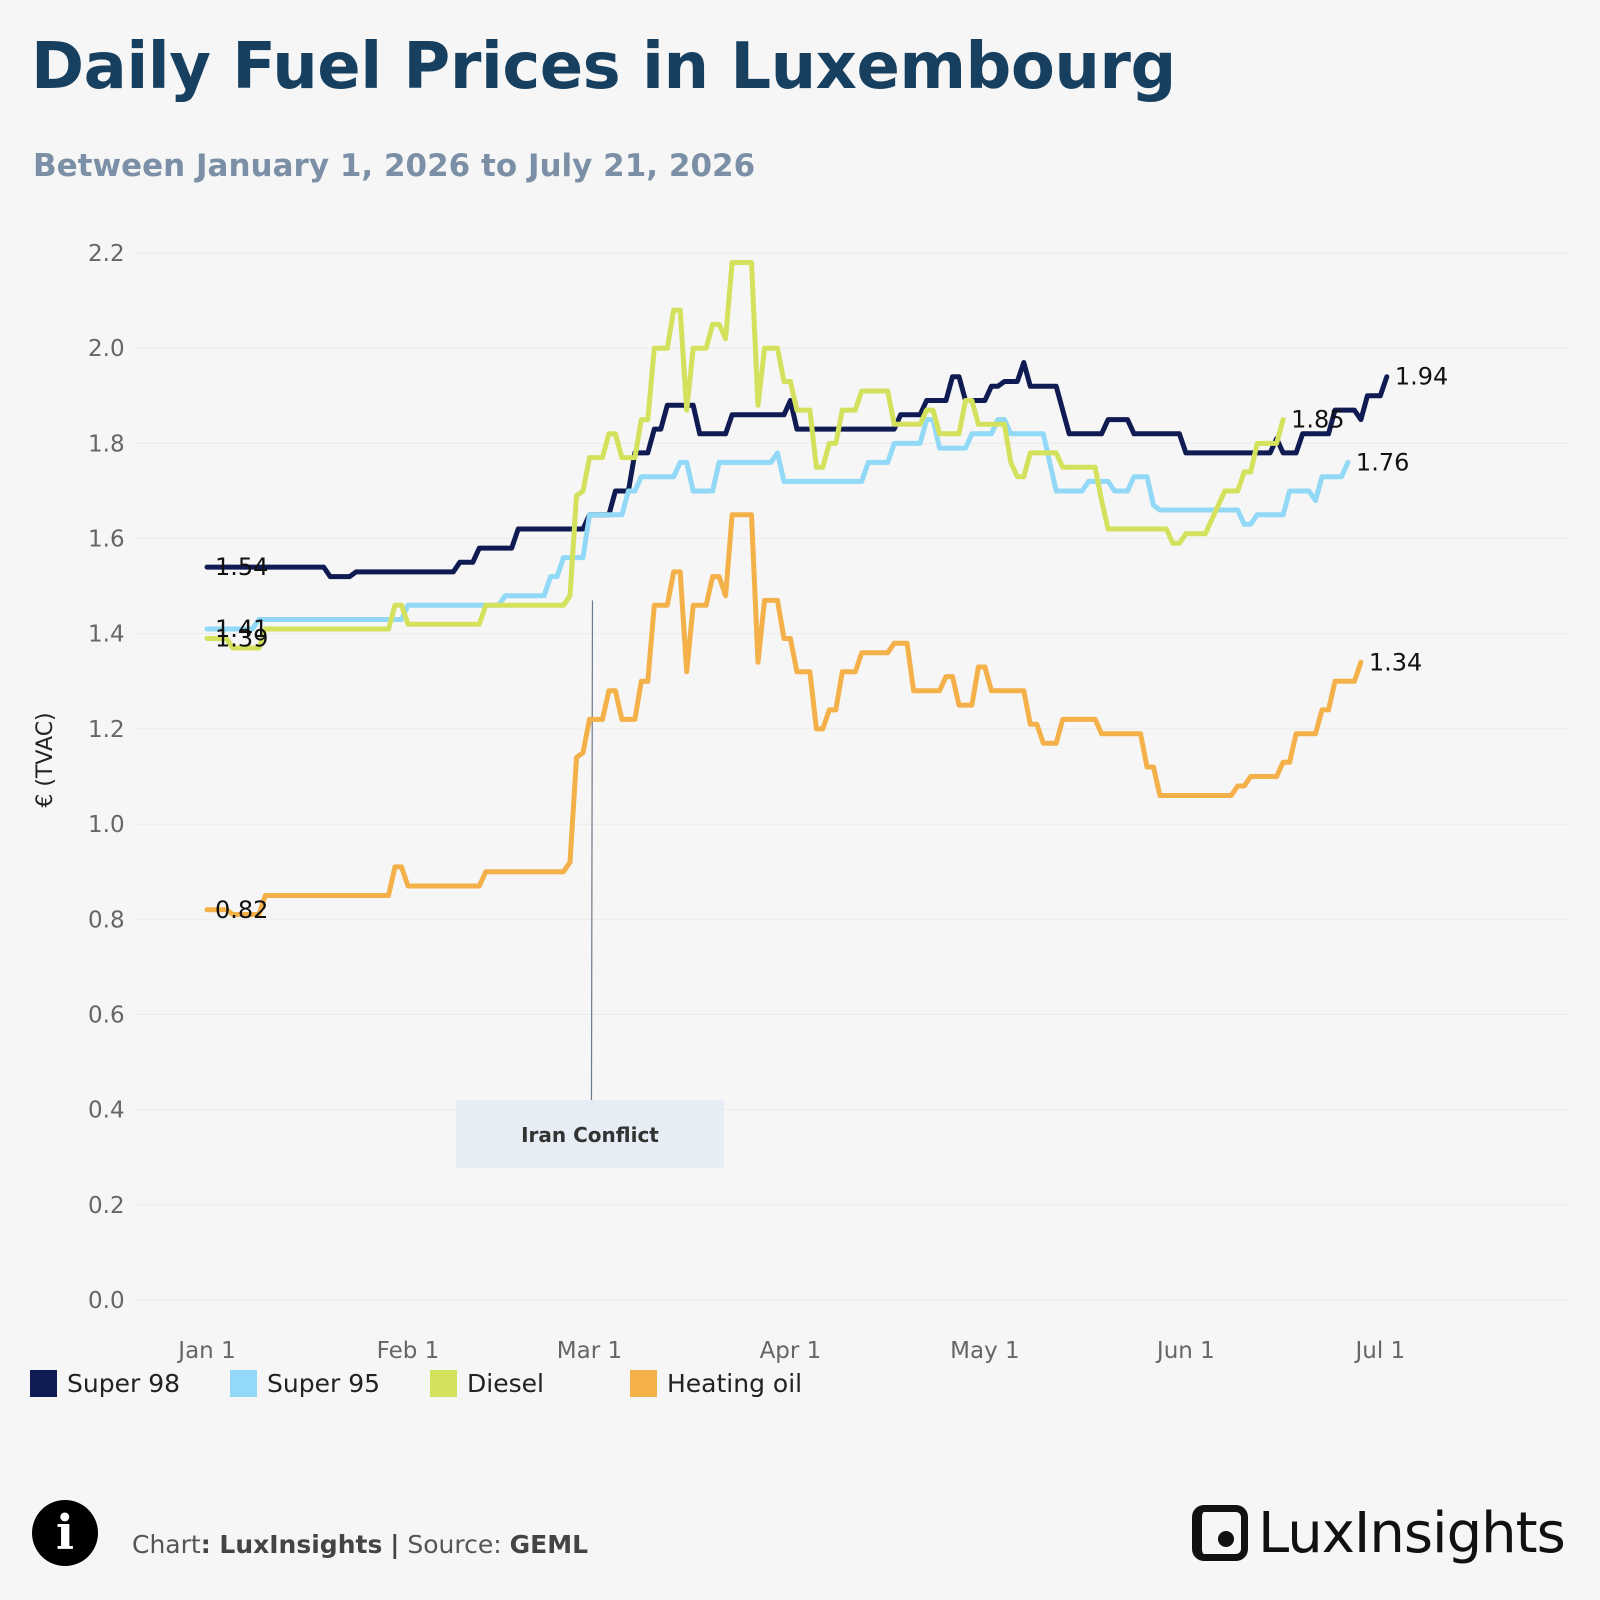 This screenshot has width=1600, height=1600. I want to click on end-label-diesel: 1.85, so click(1317, 420).